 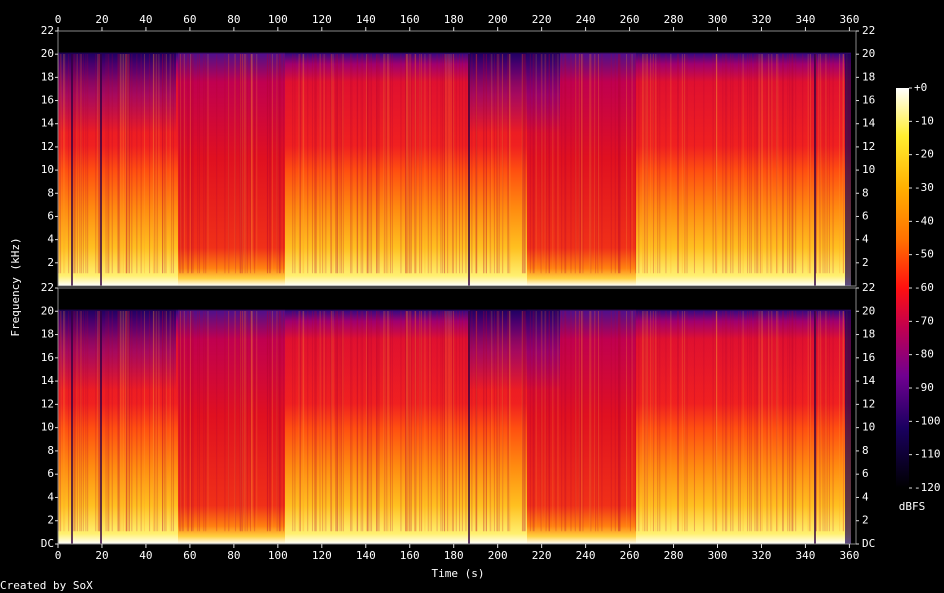 I want to click on x-tick-label-top: 260, so click(x=630, y=19).